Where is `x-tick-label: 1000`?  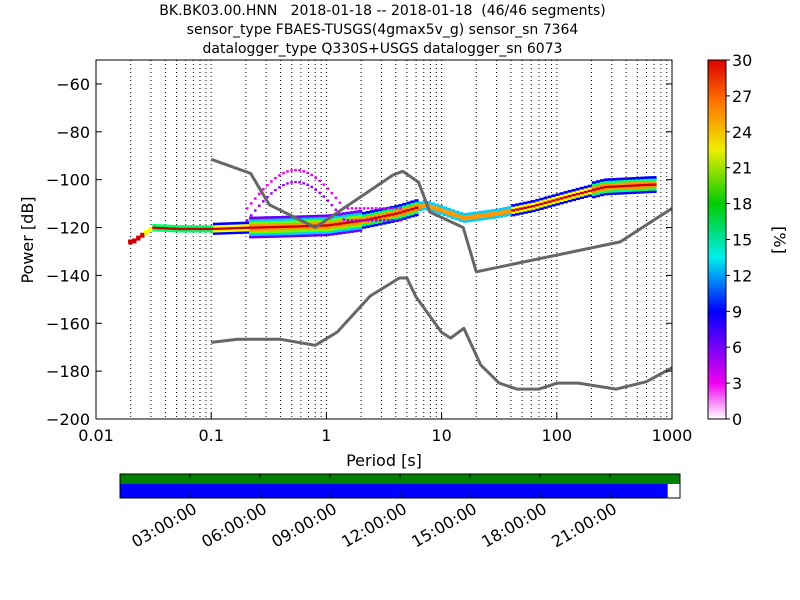 x-tick-label: 1000 is located at coordinates (672, 435).